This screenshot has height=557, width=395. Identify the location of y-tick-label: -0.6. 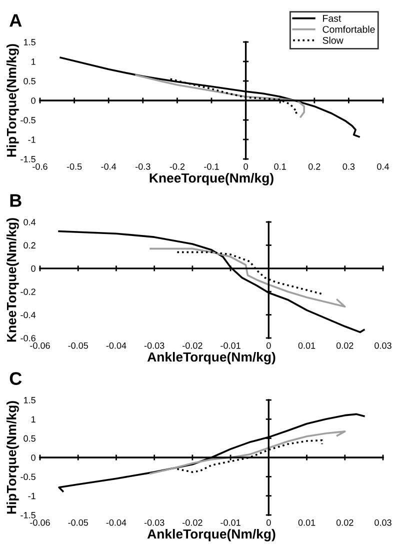
(28, 338).